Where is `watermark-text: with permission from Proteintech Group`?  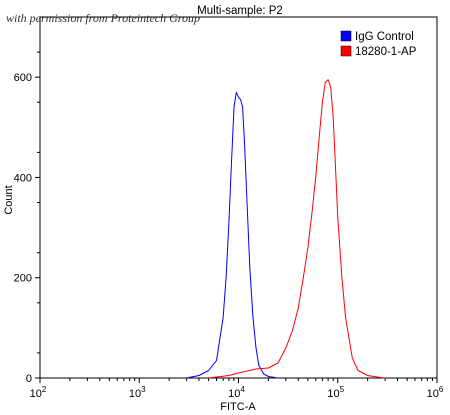 watermark-text: with permission from Proteintech Group is located at coordinates (103, 18).